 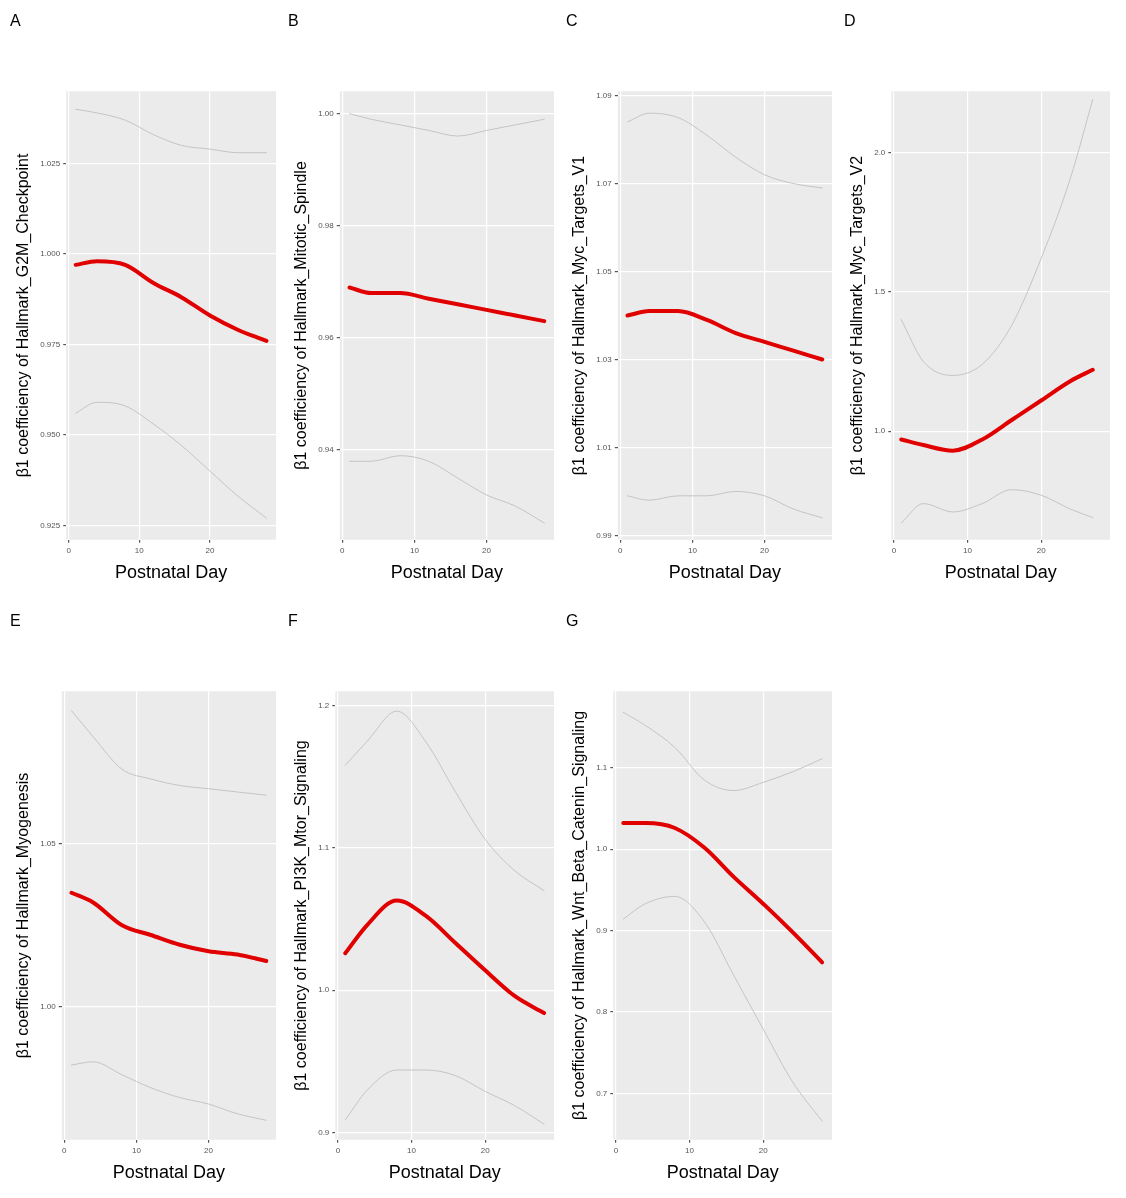 I want to click on chart-title: F, so click(x=293, y=621).